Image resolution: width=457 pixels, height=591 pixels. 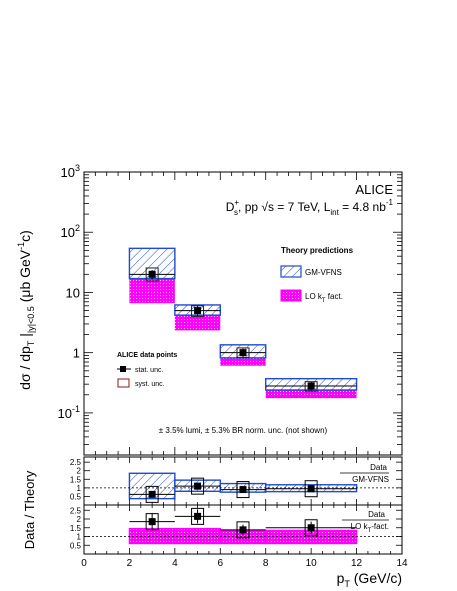 What do you see at coordinates (149, 370) in the screenshot?
I see `legend-label-stat: stat. unc.` at bounding box center [149, 370].